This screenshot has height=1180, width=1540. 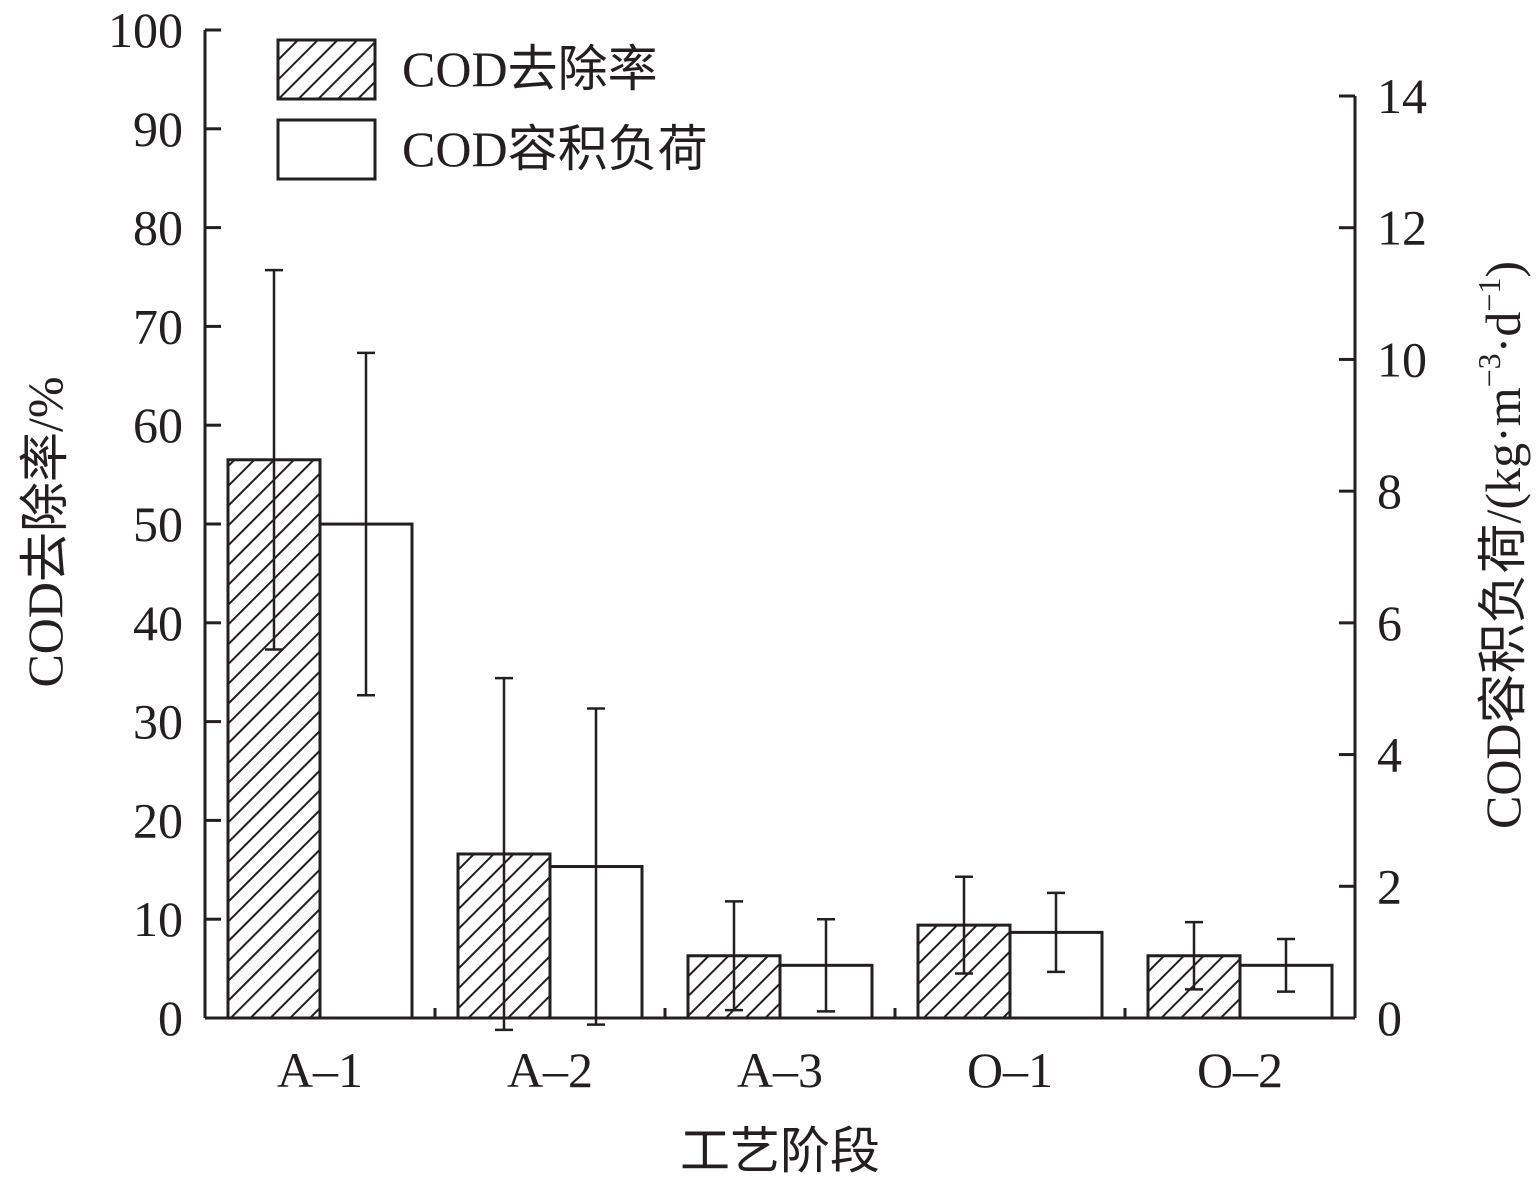 What do you see at coordinates (158, 228) in the screenshot?
I see `left-tick-label: 80` at bounding box center [158, 228].